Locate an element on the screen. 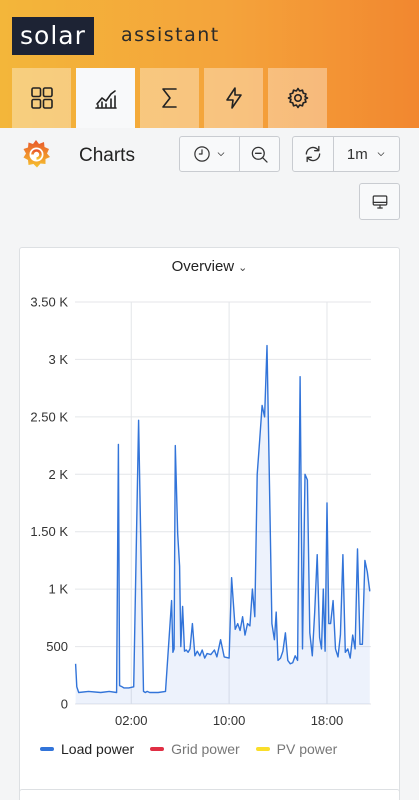 The height and width of the screenshot is (800, 419). tv-mode-button is located at coordinates (379, 201).